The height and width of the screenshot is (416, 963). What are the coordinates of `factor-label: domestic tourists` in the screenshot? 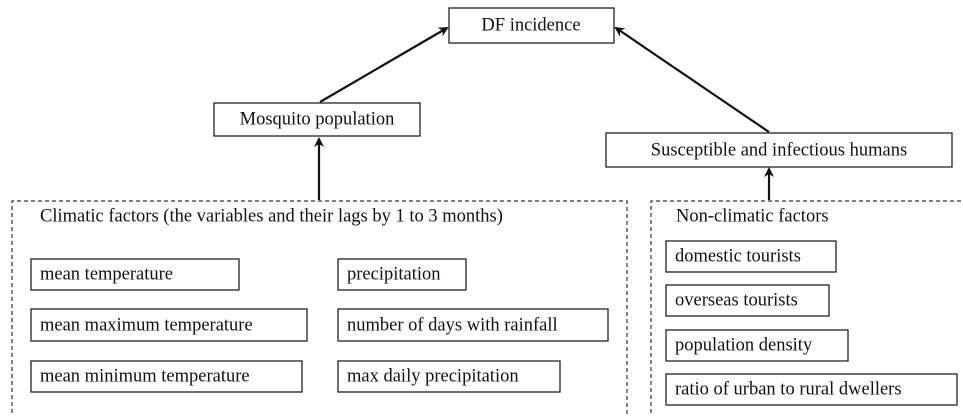 It's located at (738, 256).